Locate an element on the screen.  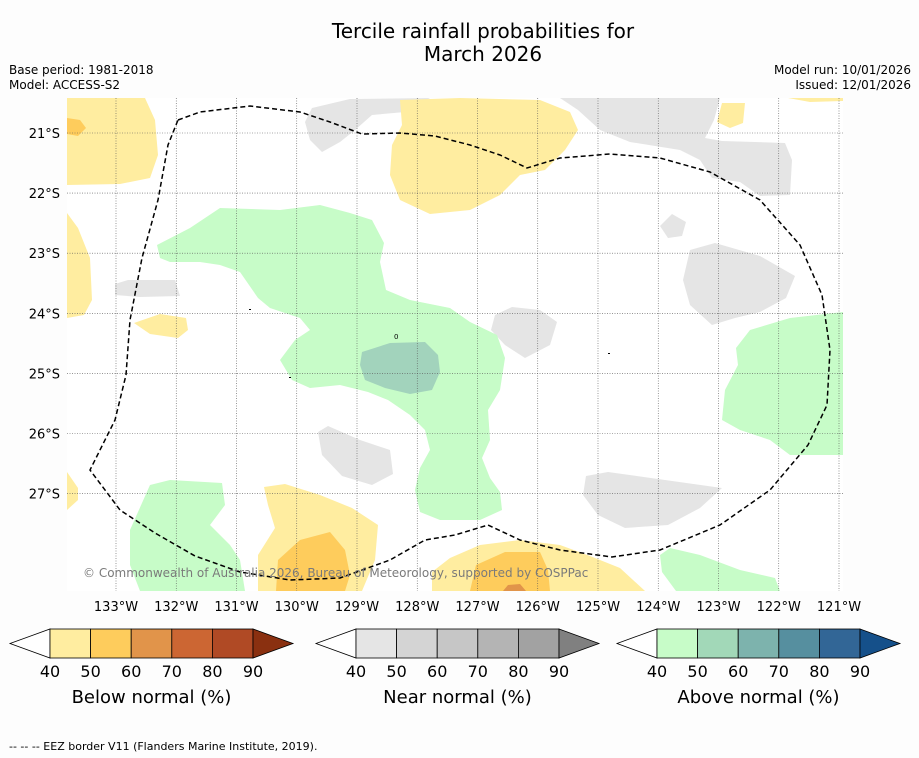
latitude-label: 24°S is located at coordinates (44, 314).